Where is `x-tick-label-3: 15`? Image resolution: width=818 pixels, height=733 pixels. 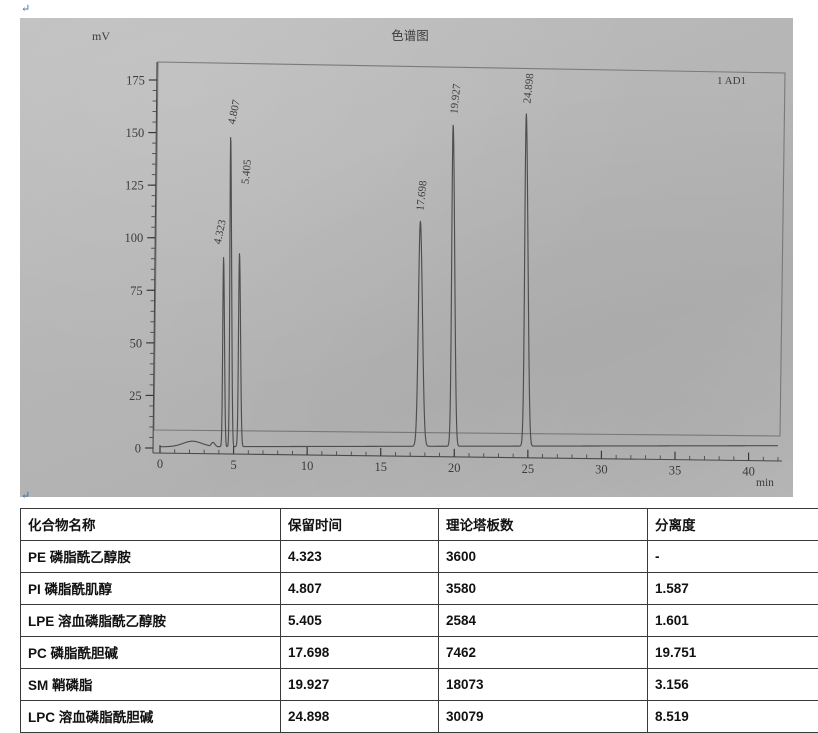 x-tick-label-3: 15 is located at coordinates (380, 467).